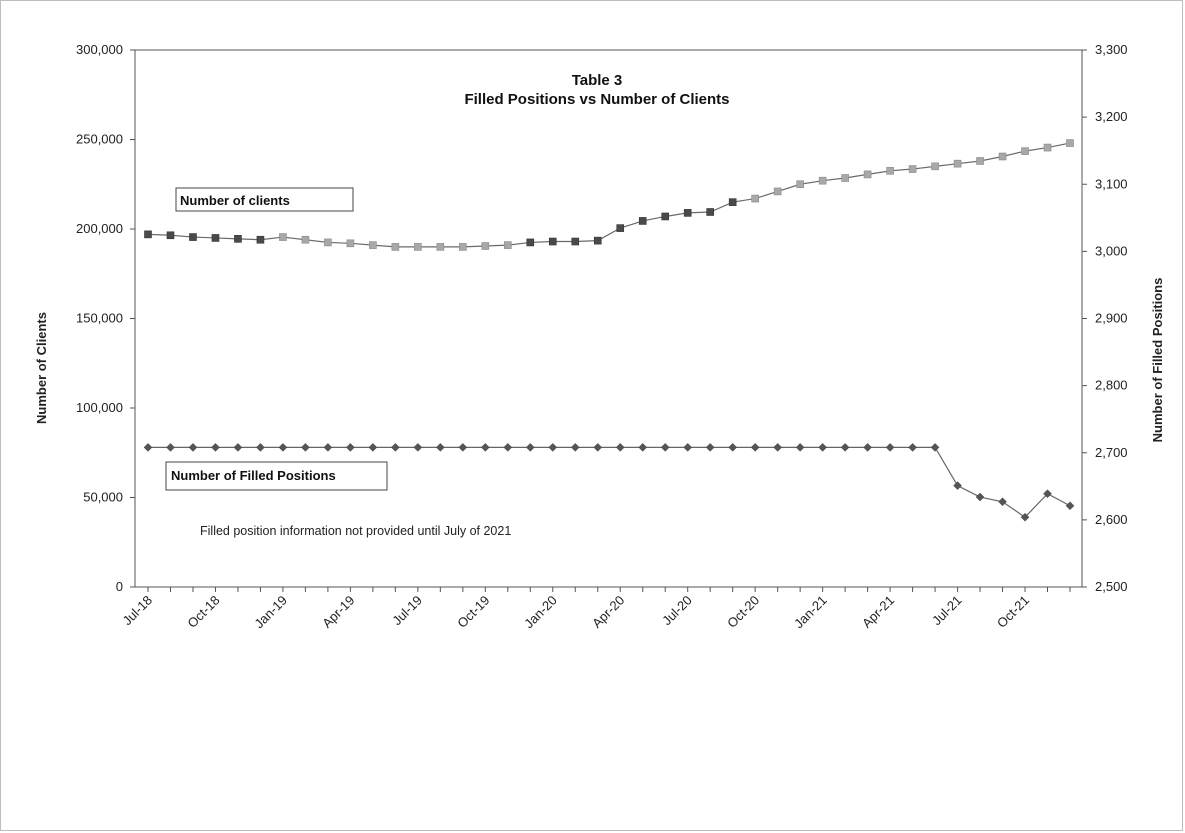  What do you see at coordinates (1111, 452) in the screenshot?
I see `right-axis-tick-label: 2,700` at bounding box center [1111, 452].